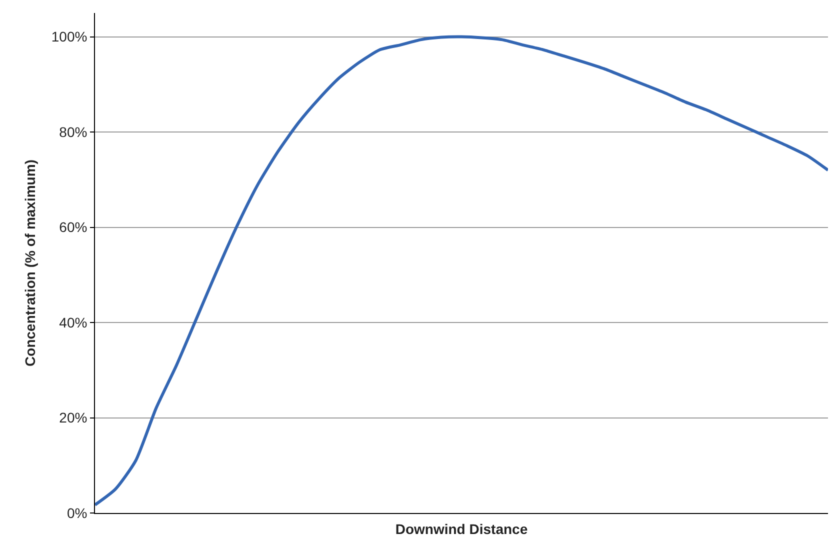 Image resolution: width=830 pixels, height=551 pixels. Describe the element at coordinates (73, 322) in the screenshot. I see `y-tick-label: 40%` at that location.